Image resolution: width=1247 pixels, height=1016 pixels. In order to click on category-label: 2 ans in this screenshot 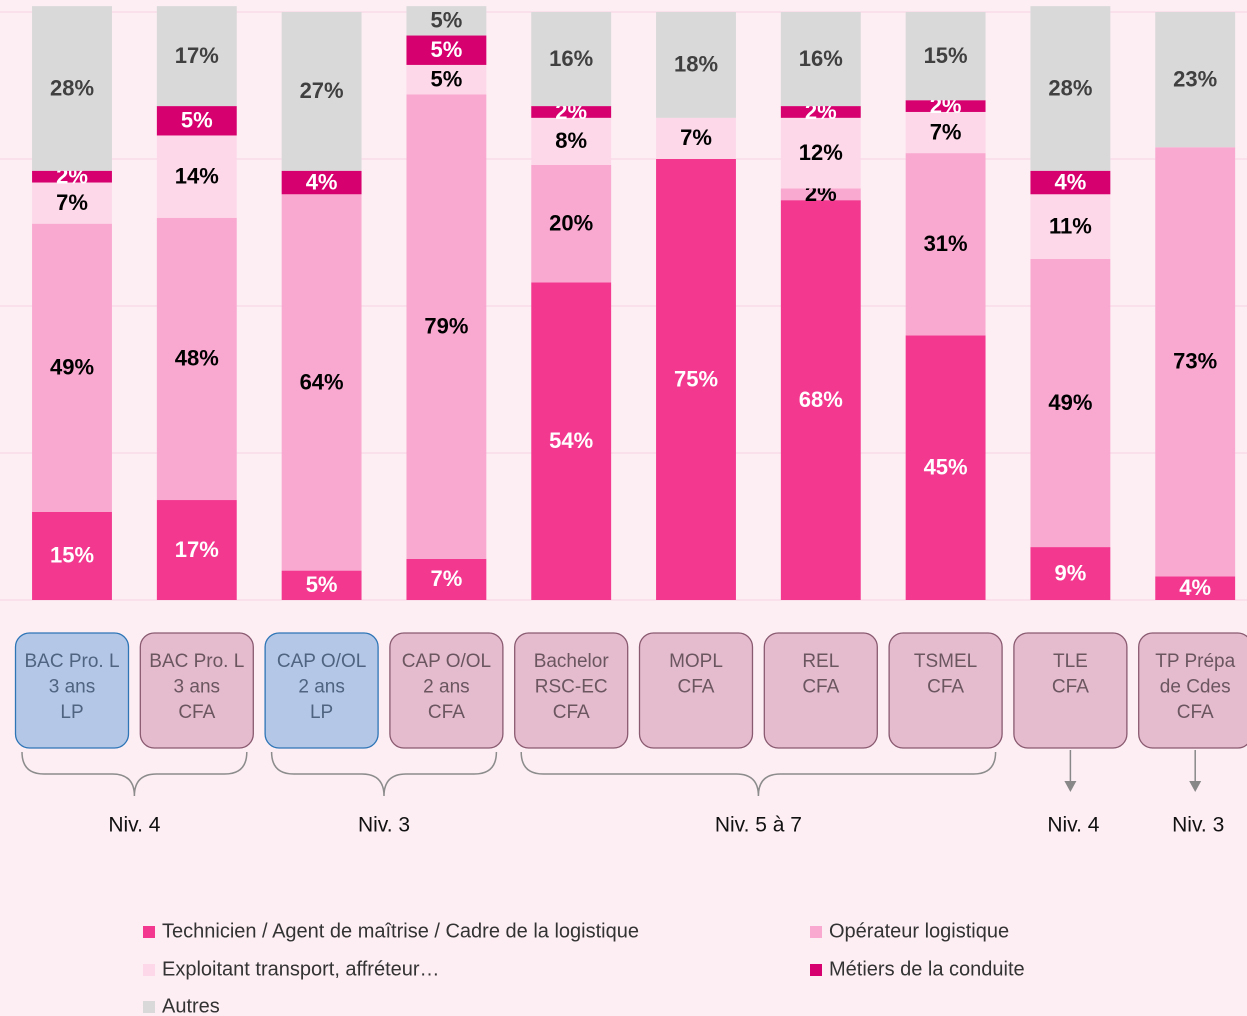, I will do `click(321, 687)`.